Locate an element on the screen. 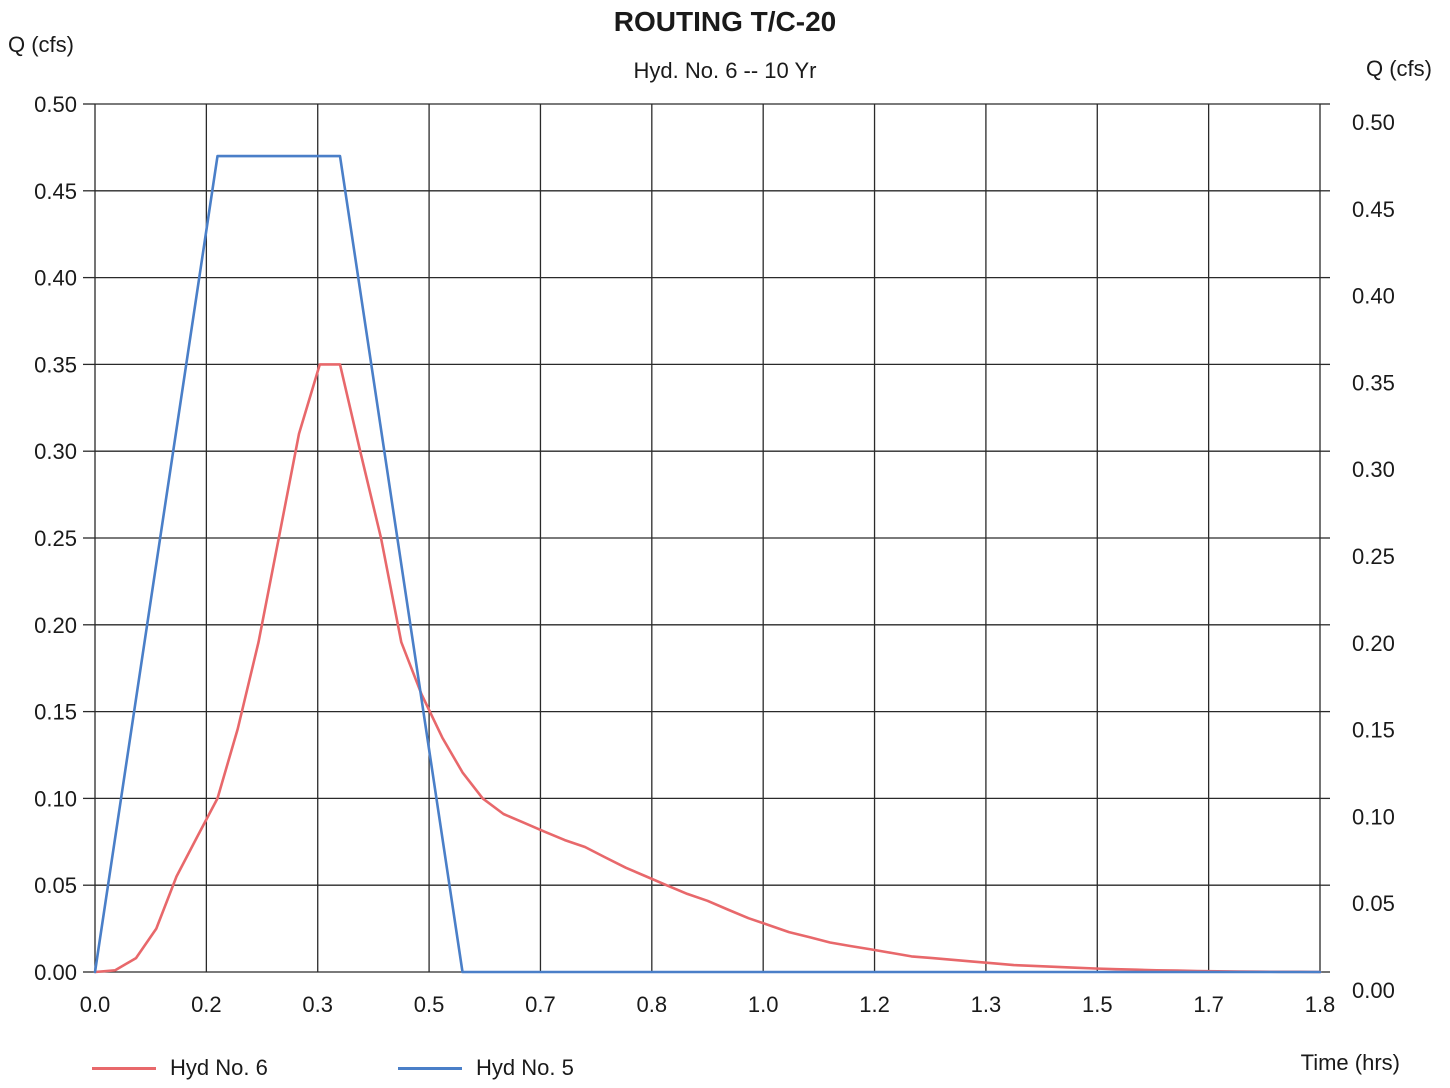  y-tick-label-left: 0.30 is located at coordinates (55, 451).